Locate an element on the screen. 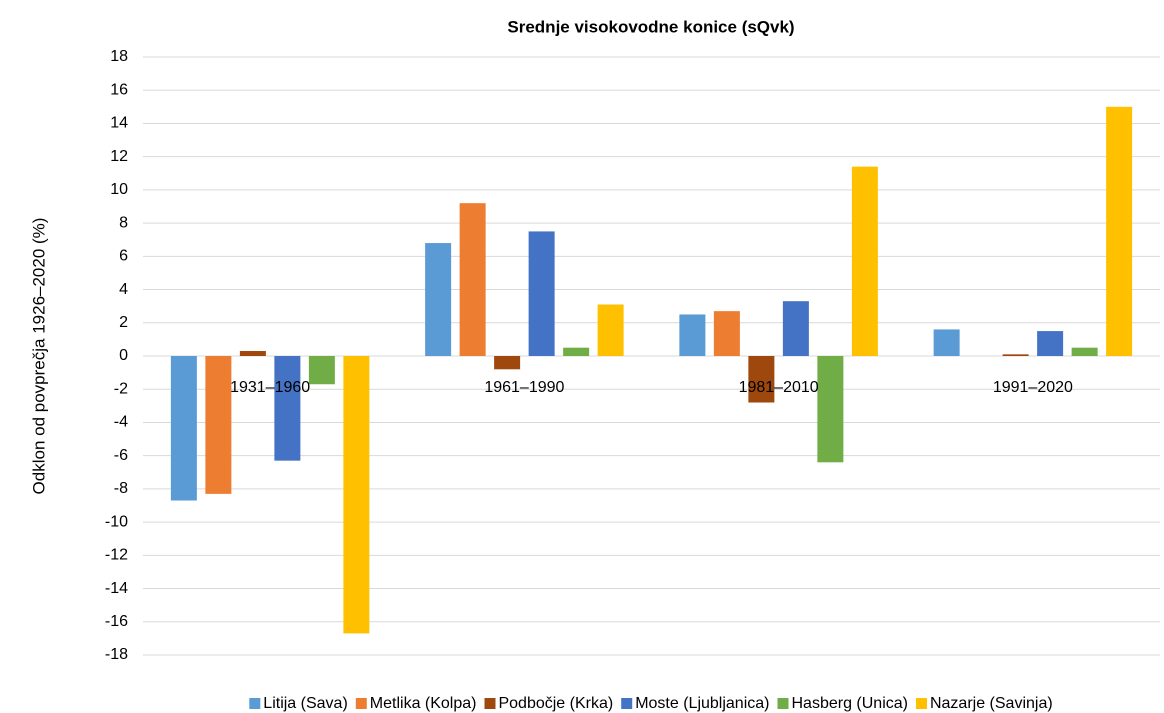 The width and height of the screenshot is (1164, 713). y-tick-label: -8 is located at coordinates (121, 488).